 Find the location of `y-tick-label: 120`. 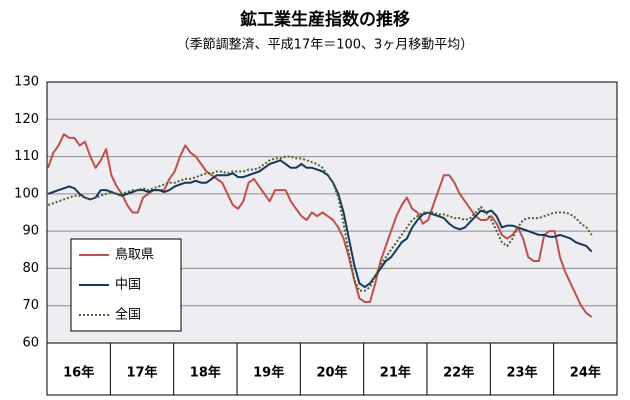

y-tick-label: 120 is located at coordinates (26, 119).